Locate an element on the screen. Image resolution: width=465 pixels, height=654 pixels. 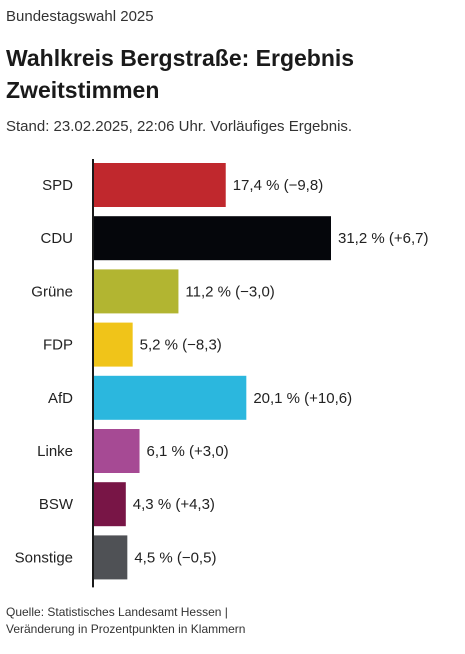
bar-grüne is located at coordinates (136, 291).